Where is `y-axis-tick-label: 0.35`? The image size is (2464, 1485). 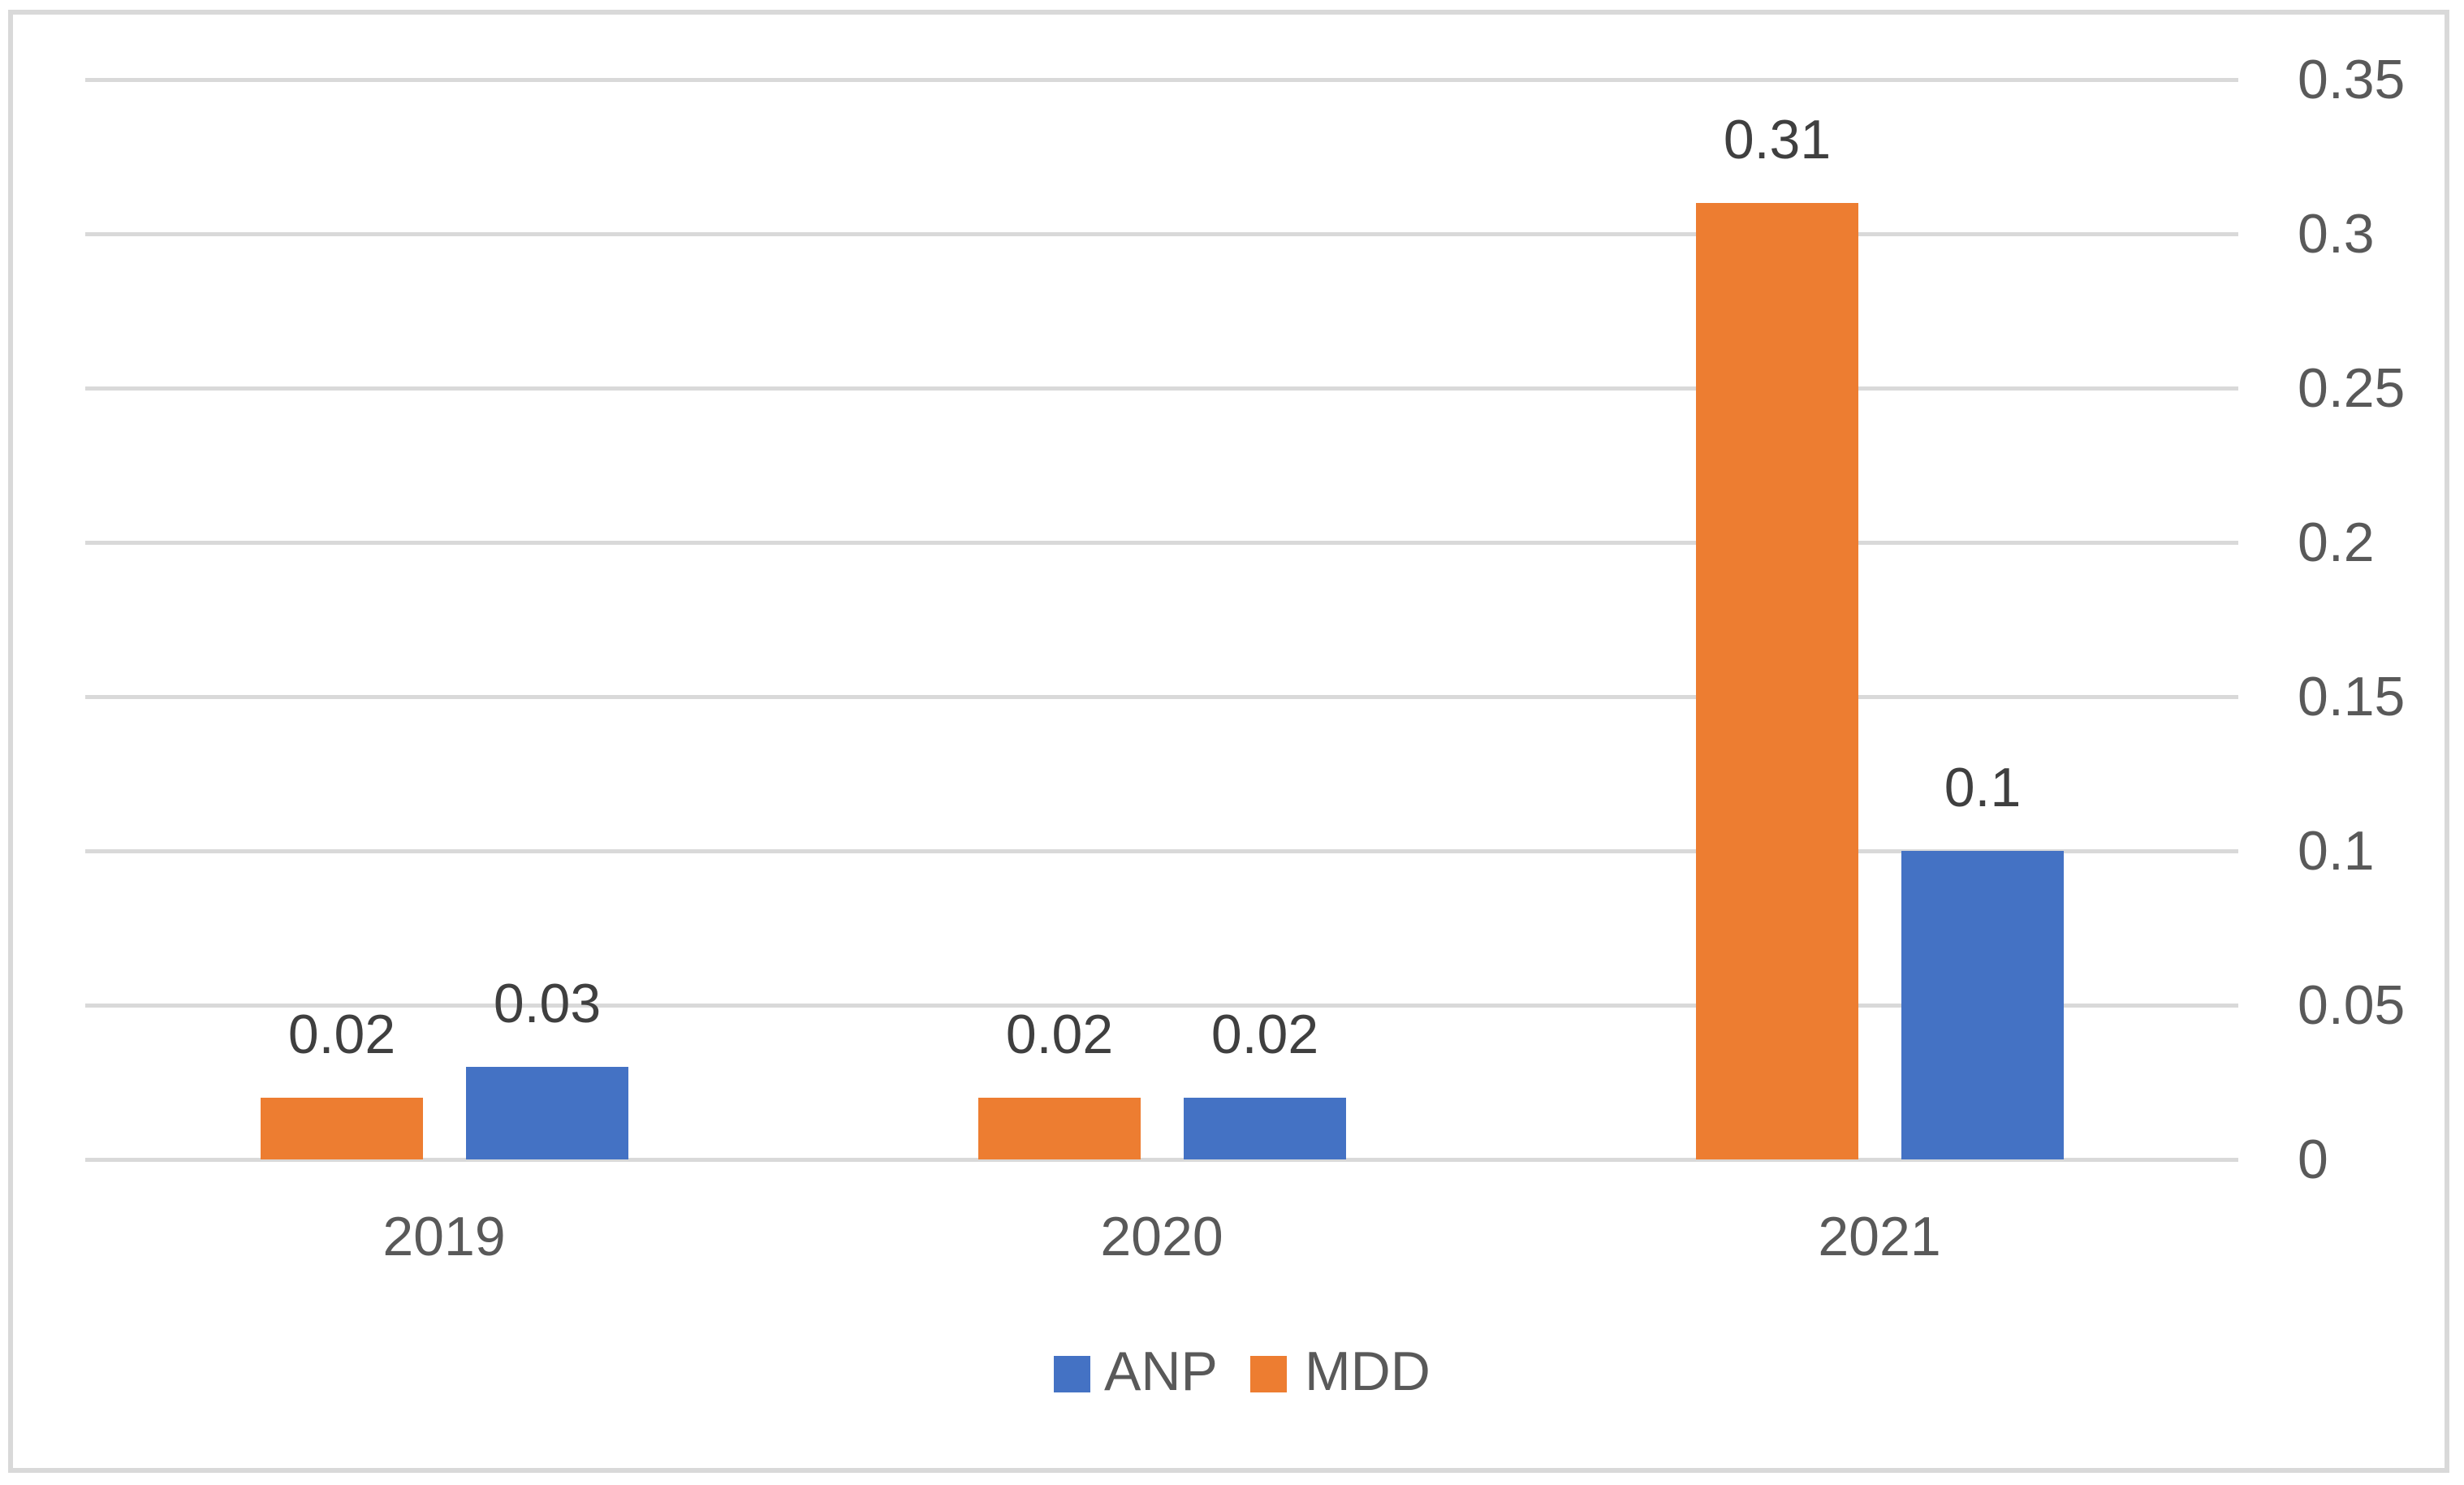 y-axis-tick-label: 0.35 is located at coordinates (2352, 79).